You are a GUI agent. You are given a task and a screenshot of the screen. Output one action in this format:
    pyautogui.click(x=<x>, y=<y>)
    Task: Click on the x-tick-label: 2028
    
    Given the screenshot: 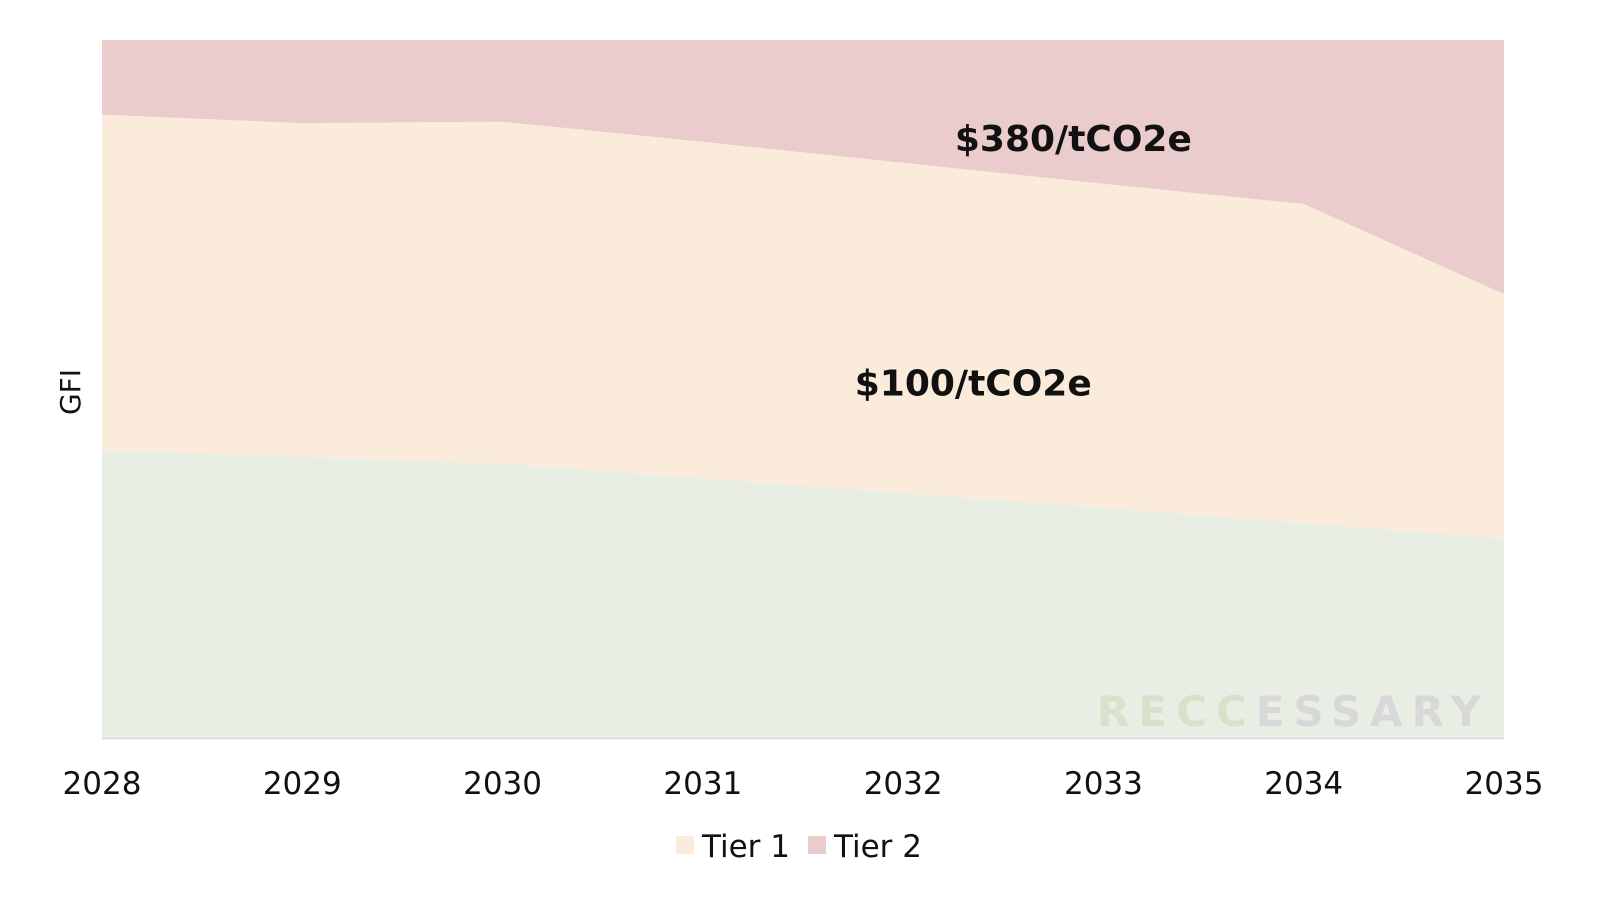 What is the action you would take?
    pyautogui.click(x=102, y=784)
    